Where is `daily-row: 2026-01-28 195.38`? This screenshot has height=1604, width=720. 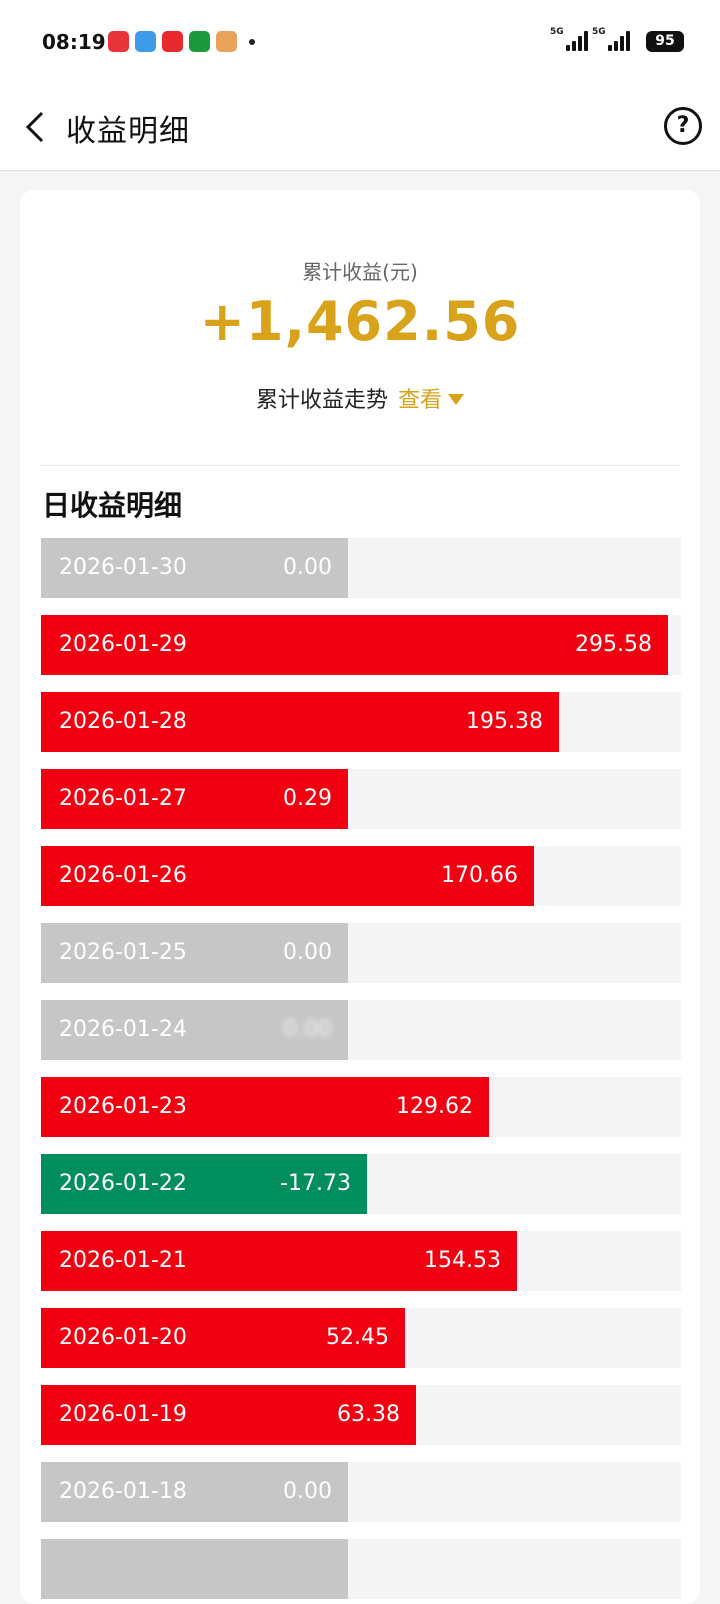 daily-row: 2026-01-28 195.38 is located at coordinates (361, 722).